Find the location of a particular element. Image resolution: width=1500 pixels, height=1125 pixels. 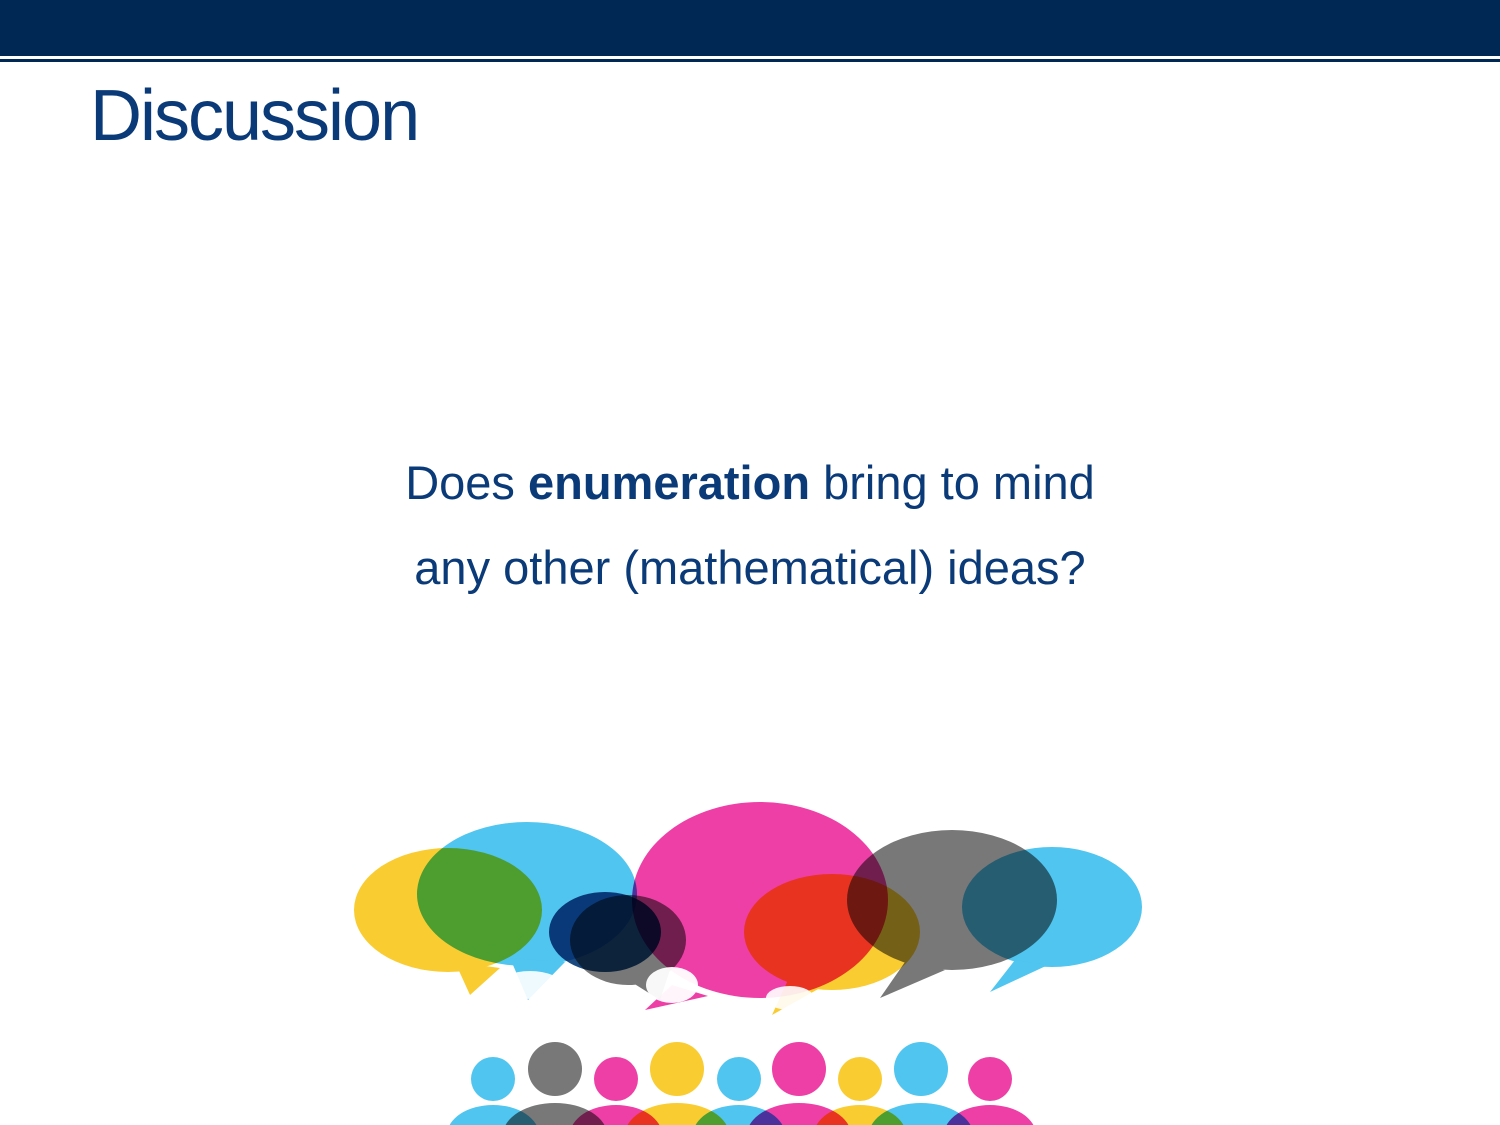

slide-title: Discussion is located at coordinates (255, 116).